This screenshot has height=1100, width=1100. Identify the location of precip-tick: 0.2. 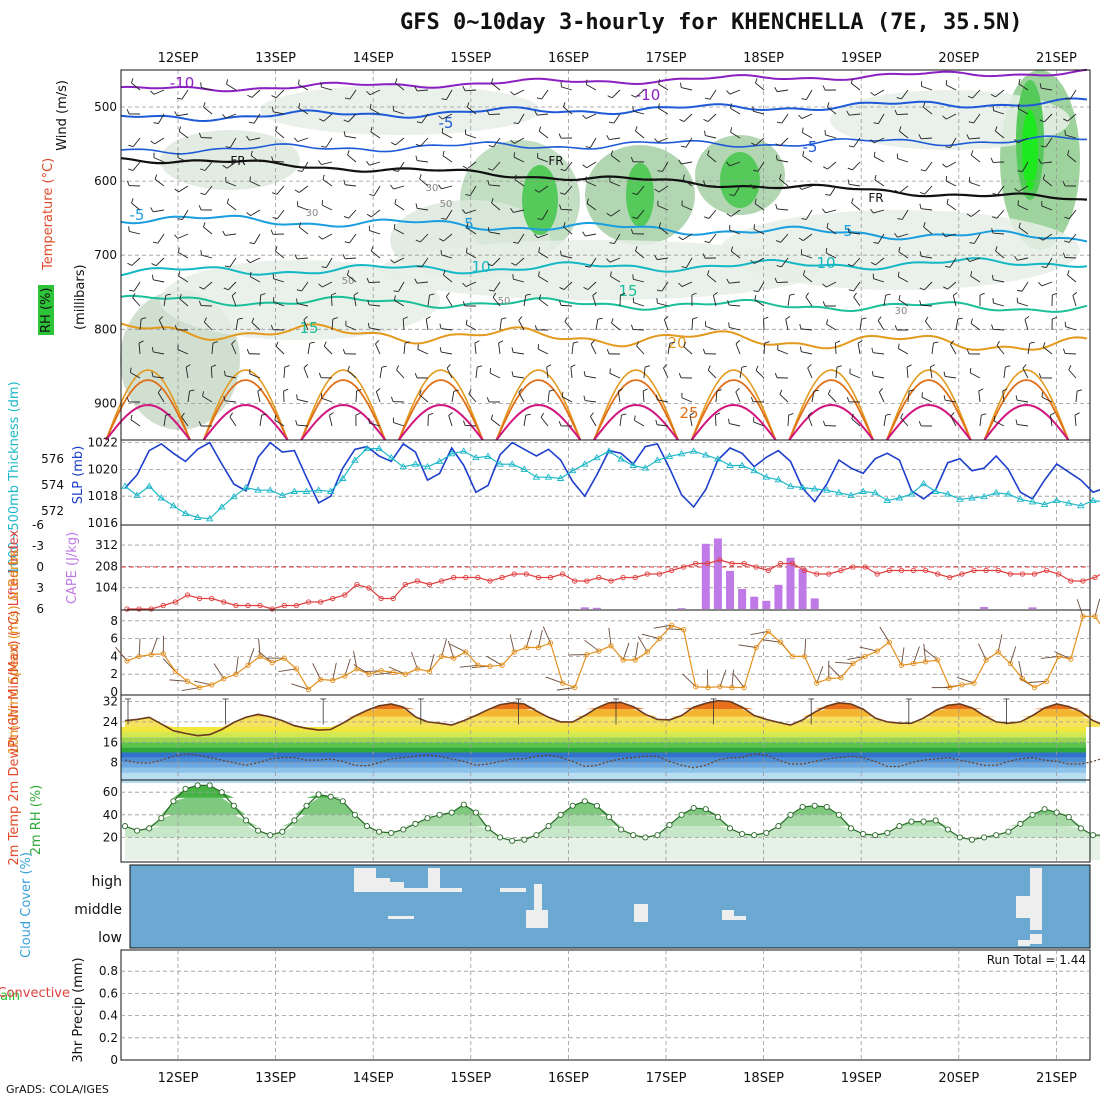
(108, 1038).